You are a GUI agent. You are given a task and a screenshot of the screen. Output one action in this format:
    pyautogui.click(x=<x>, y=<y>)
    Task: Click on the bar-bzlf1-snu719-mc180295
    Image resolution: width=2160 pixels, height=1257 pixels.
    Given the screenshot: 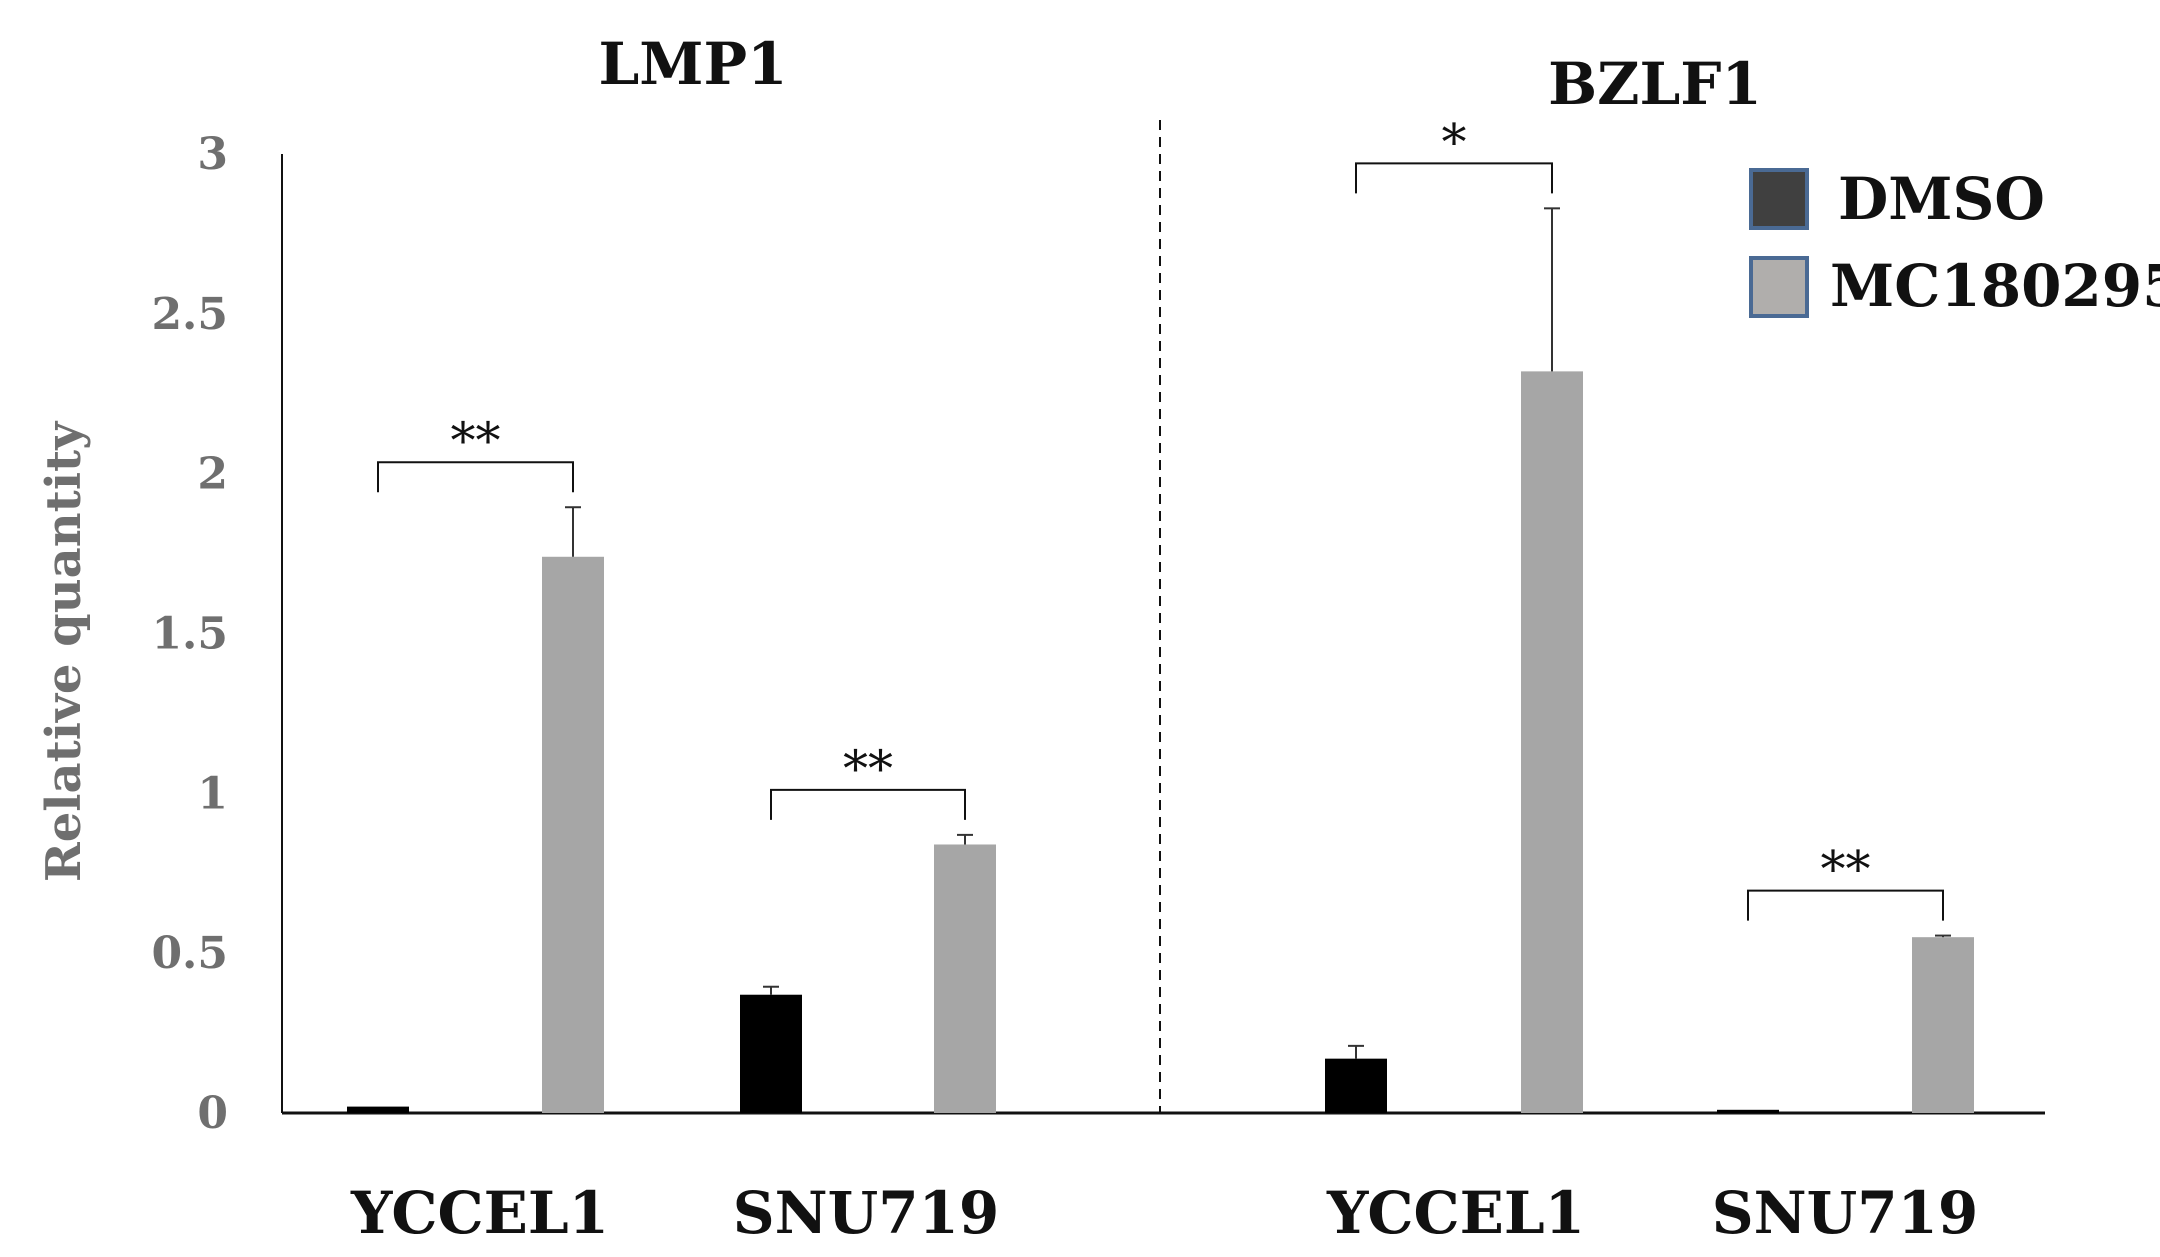 What is the action you would take?
    pyautogui.click(x=1943, y=1025)
    